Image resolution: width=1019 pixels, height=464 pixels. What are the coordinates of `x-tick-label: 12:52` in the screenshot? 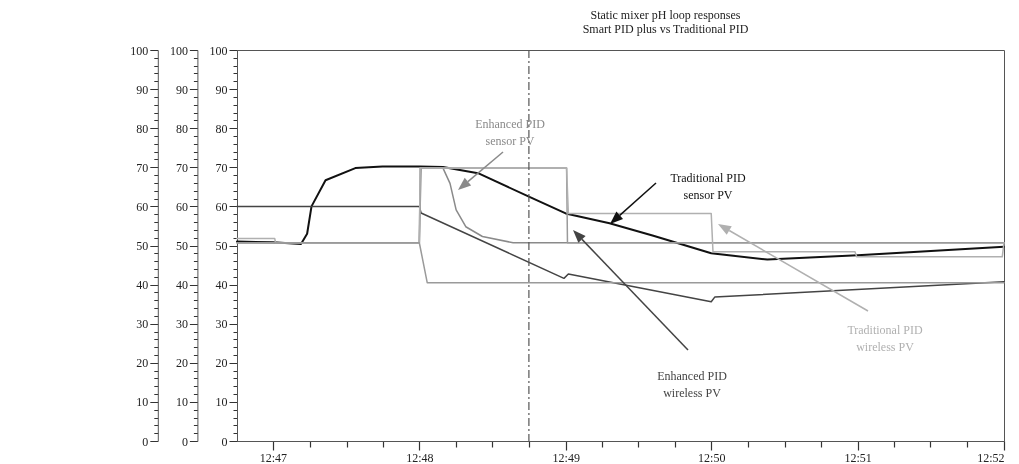 It's located at (991, 457).